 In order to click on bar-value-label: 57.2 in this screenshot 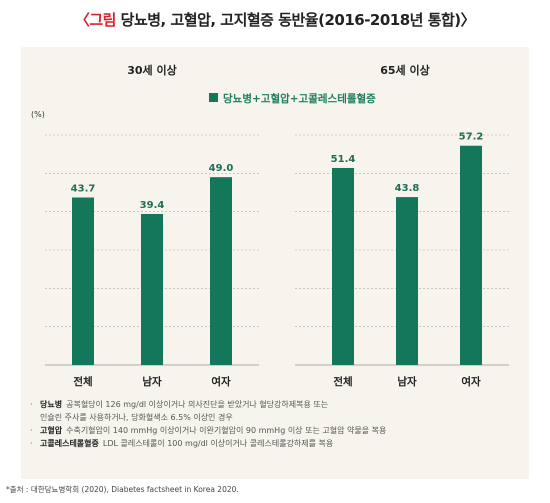, I will do `click(471, 137)`.